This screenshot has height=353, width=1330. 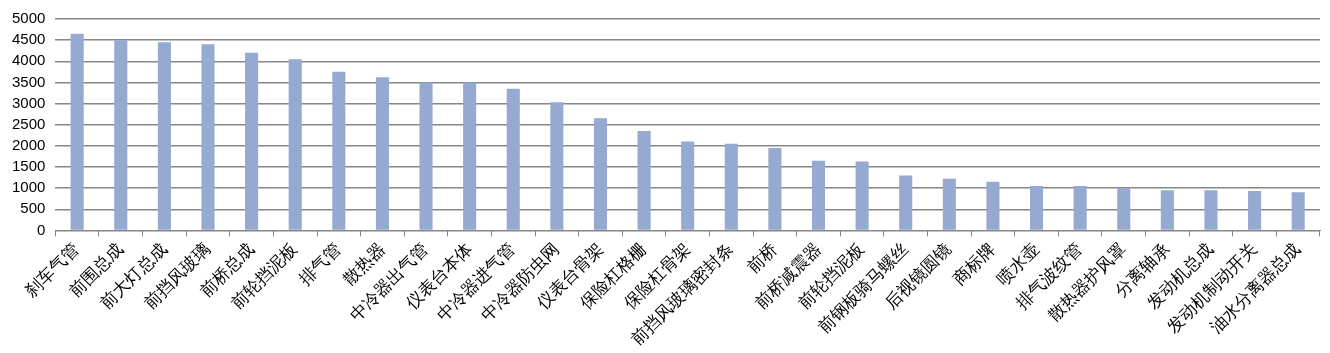 I want to click on x-tick-label: 前桥, so click(x=762, y=258).